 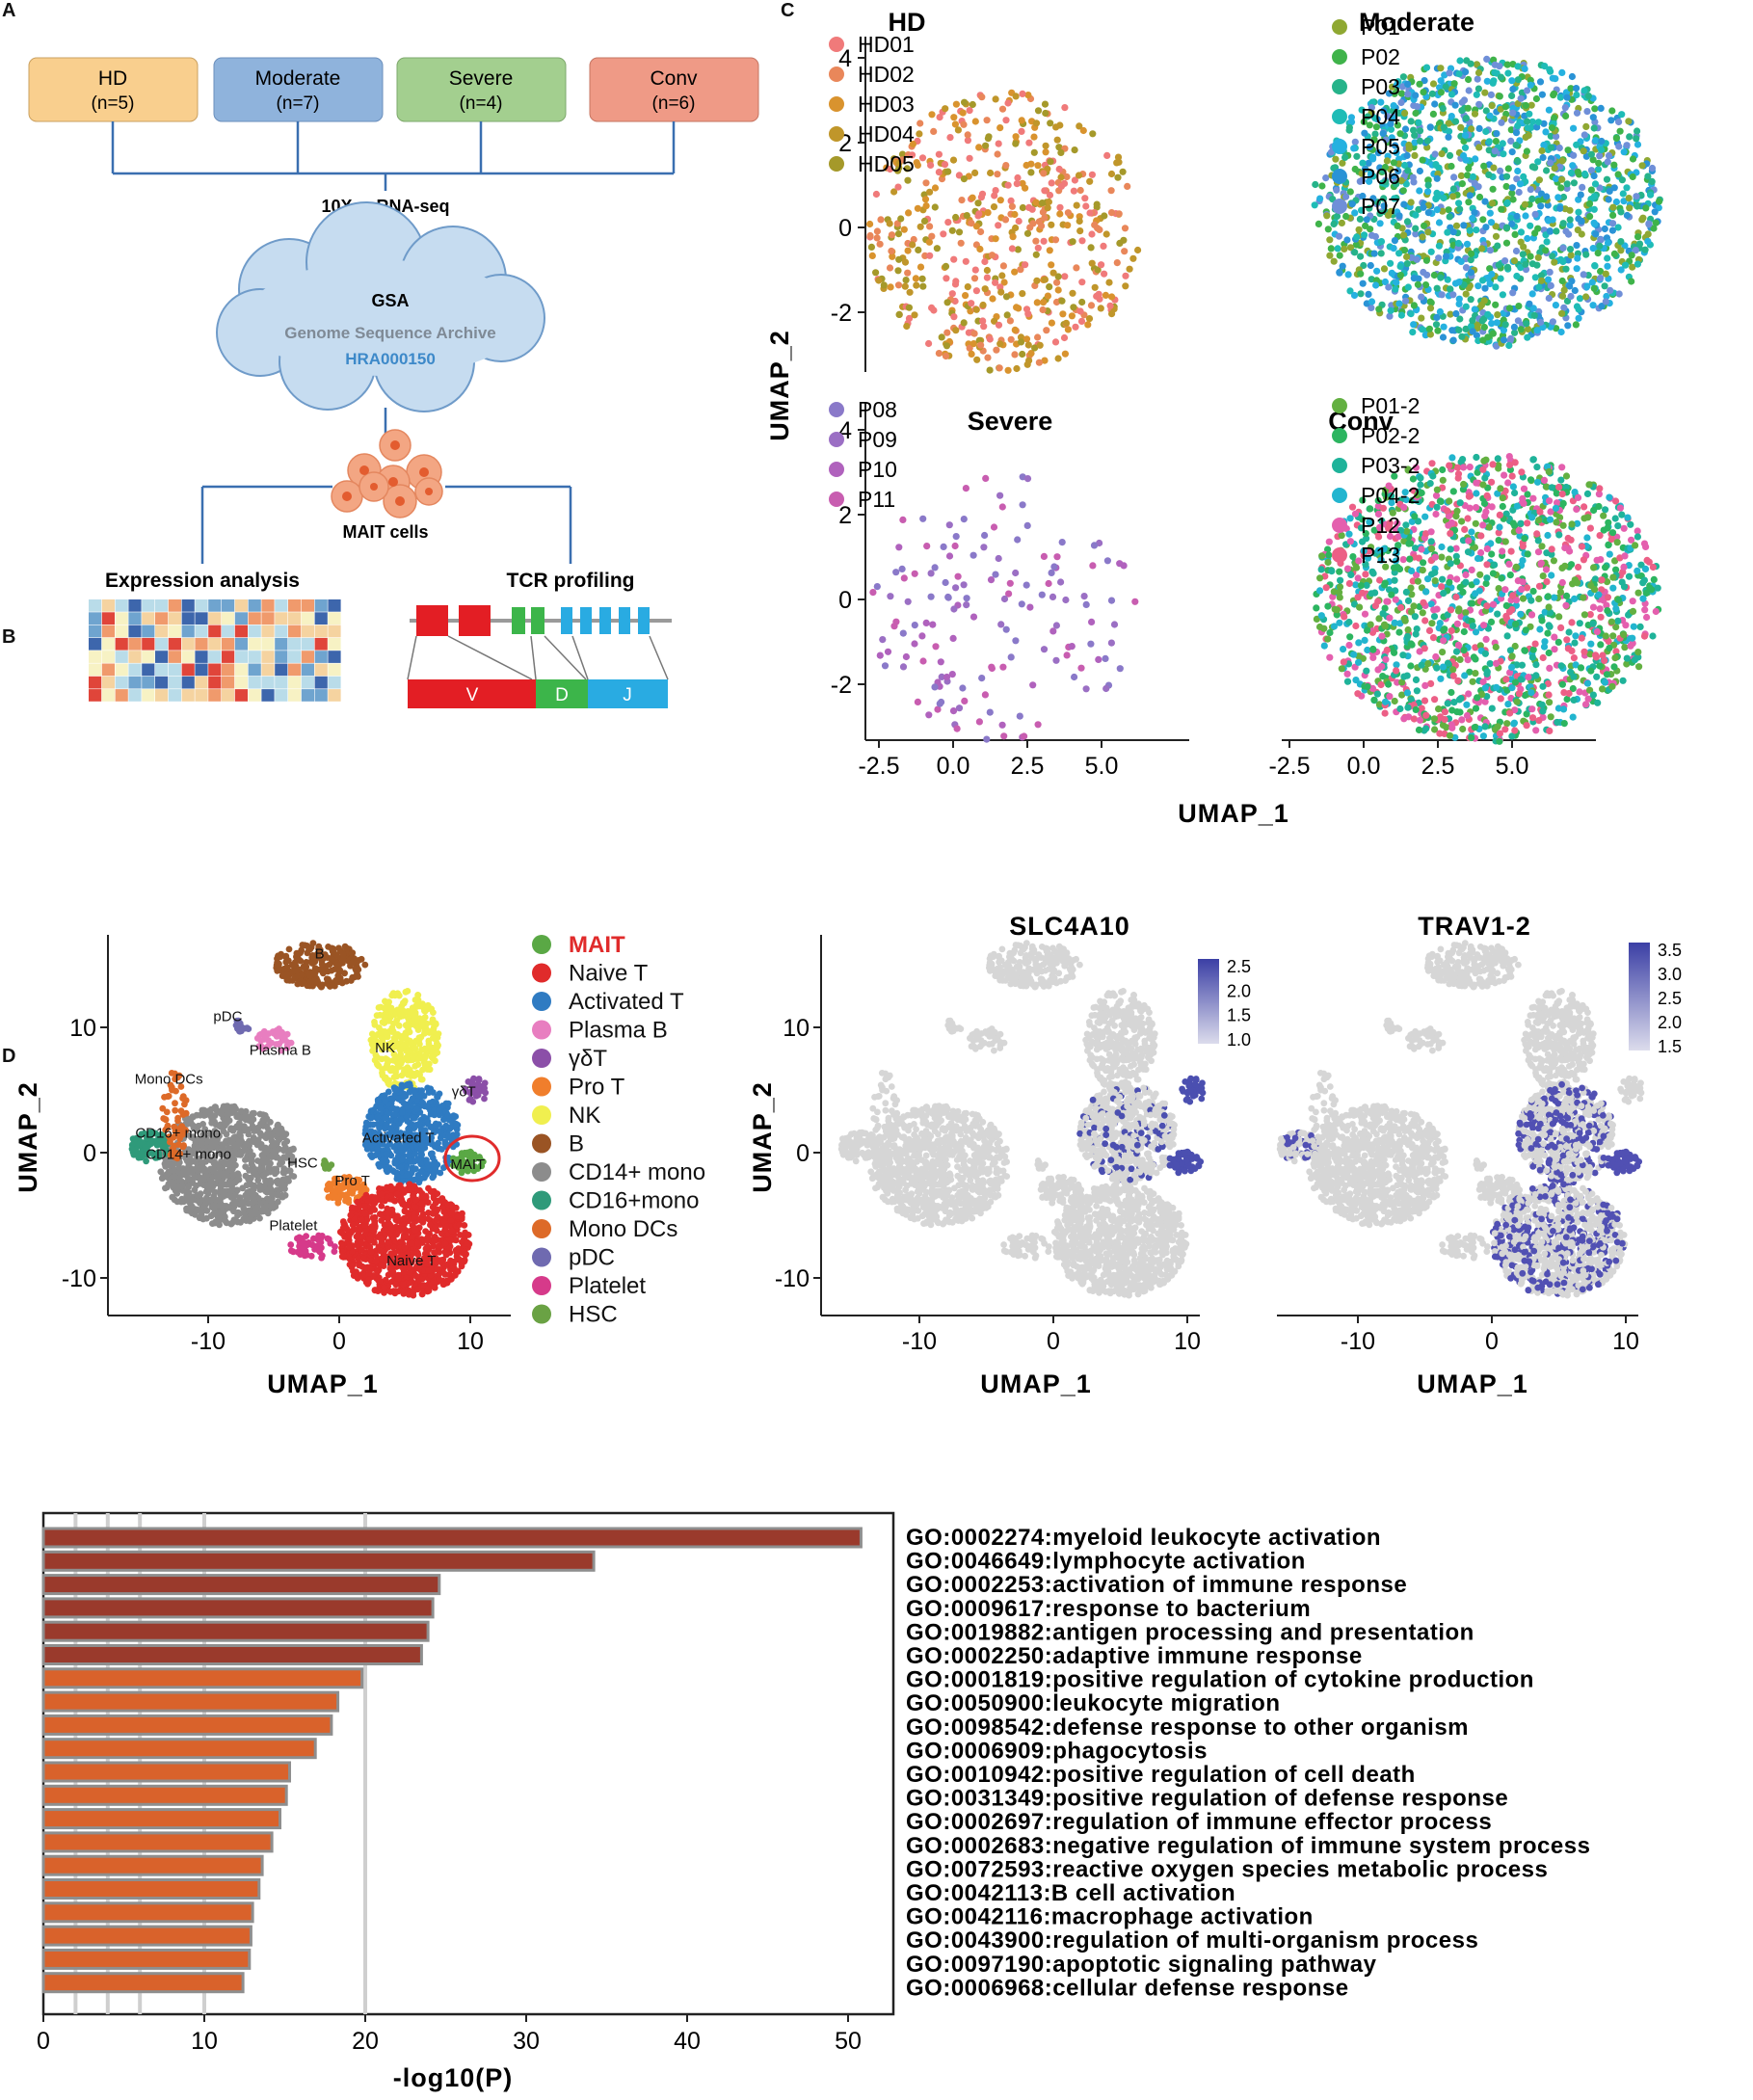 I want to click on group-n: (n=7), so click(x=298, y=103).